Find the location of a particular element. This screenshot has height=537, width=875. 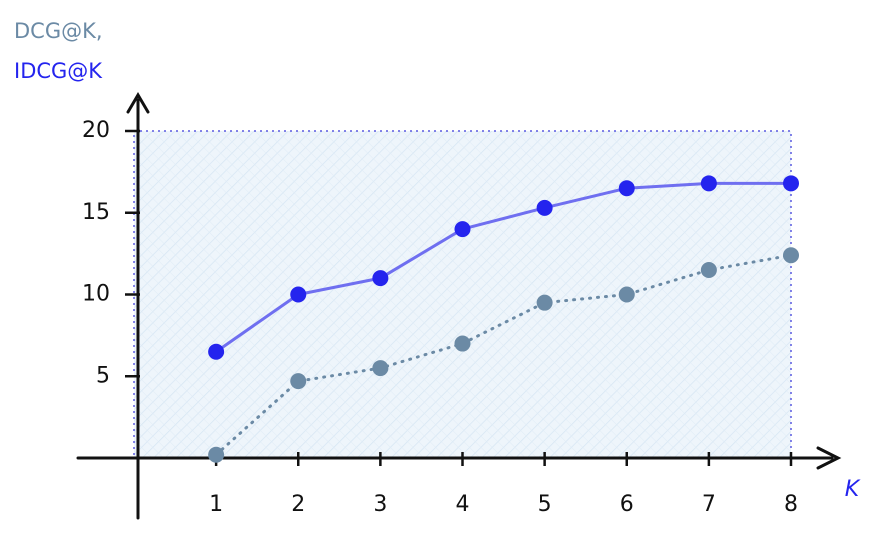

y-tick-label: 10 is located at coordinates (96, 294).